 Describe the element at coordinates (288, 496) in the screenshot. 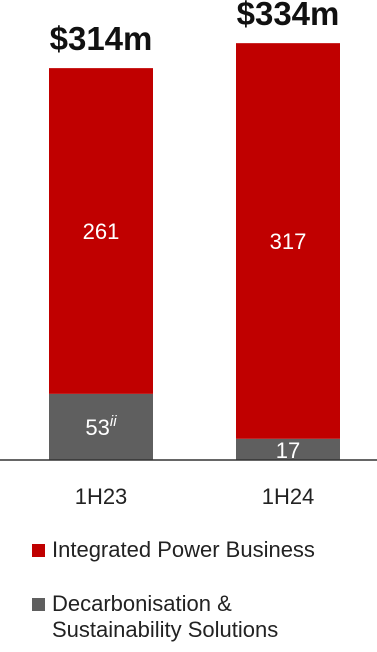

I see `category-label-1h24: 1H24` at that location.